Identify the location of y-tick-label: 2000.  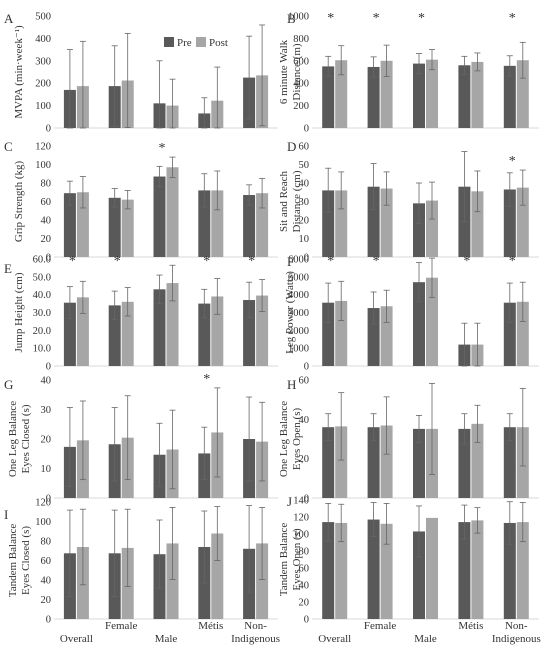
(298, 331).